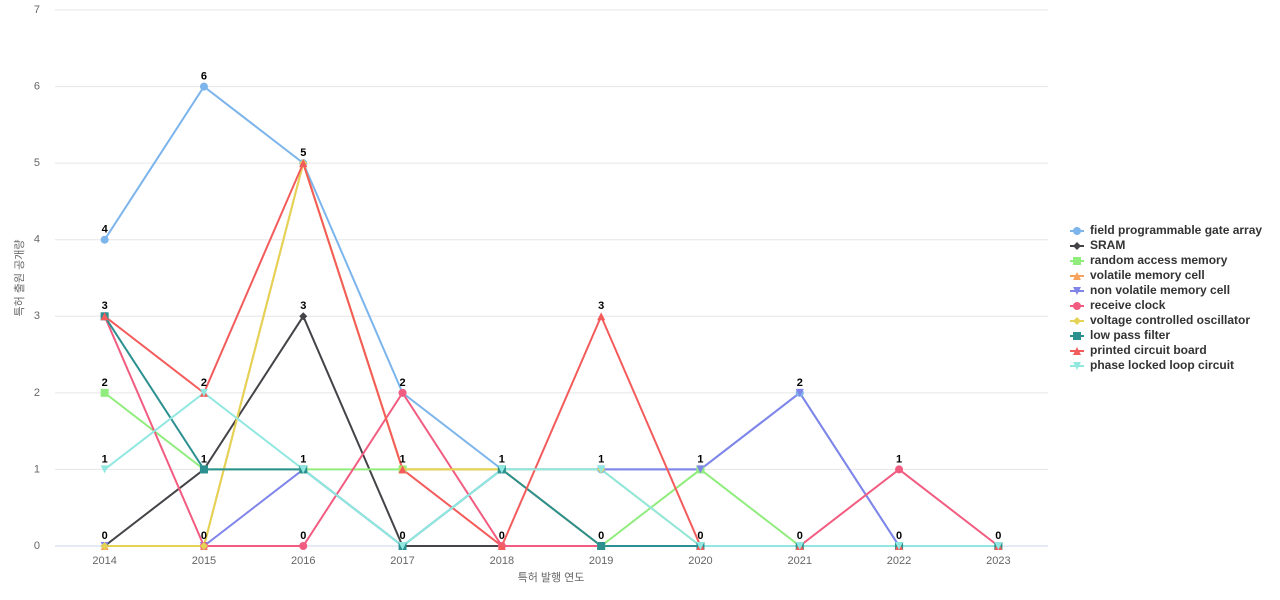 Image resolution: width=1280 pixels, height=600 pixels. Describe the element at coordinates (204, 561) in the screenshot. I see `x-tick-label: 2015` at that location.